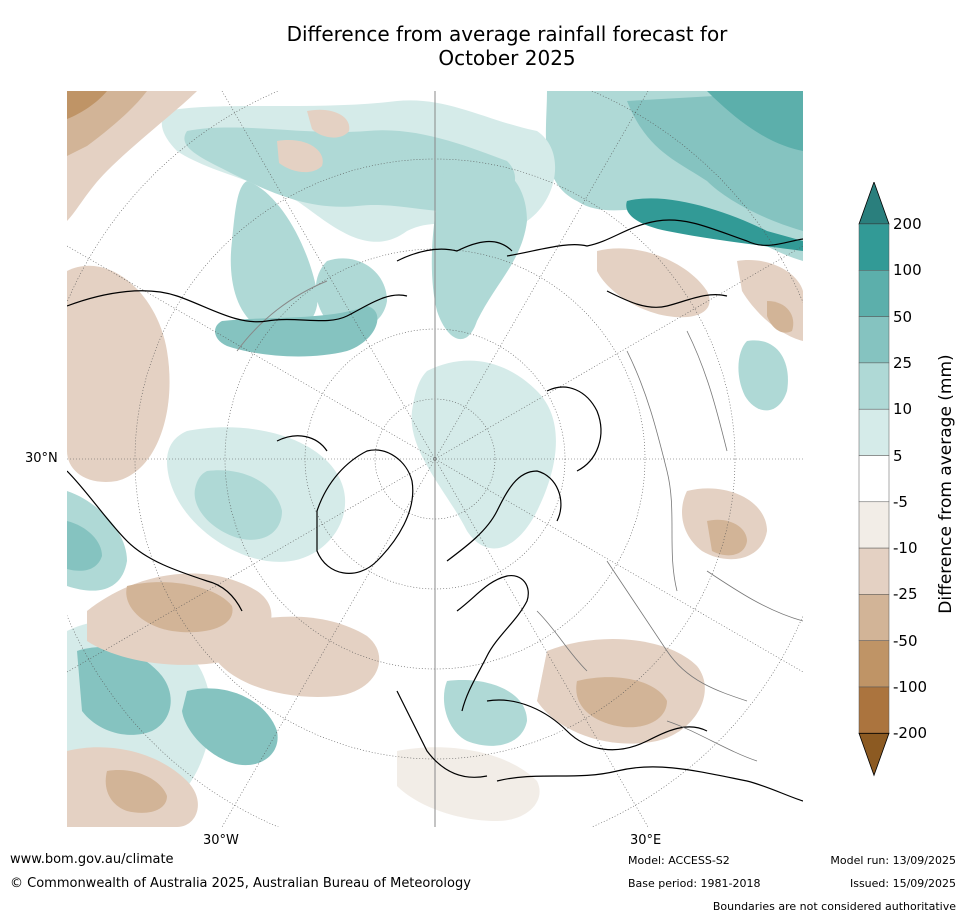 This screenshot has height=919, width=965. I want to click on colorbar-tick-label: -25, so click(905, 594).